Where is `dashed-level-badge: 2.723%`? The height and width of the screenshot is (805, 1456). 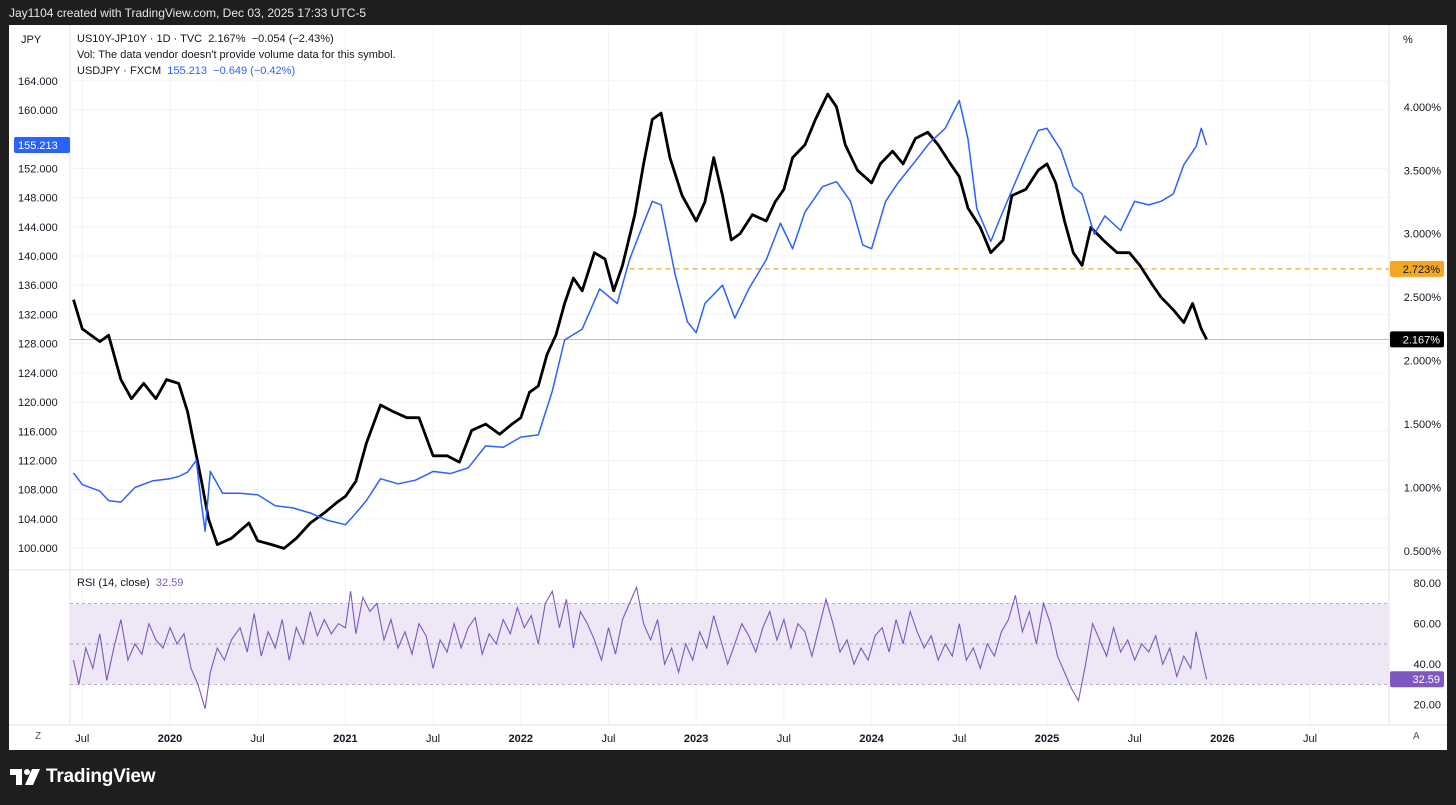
dashed-level-badge: 2.723% is located at coordinates (1417, 268).